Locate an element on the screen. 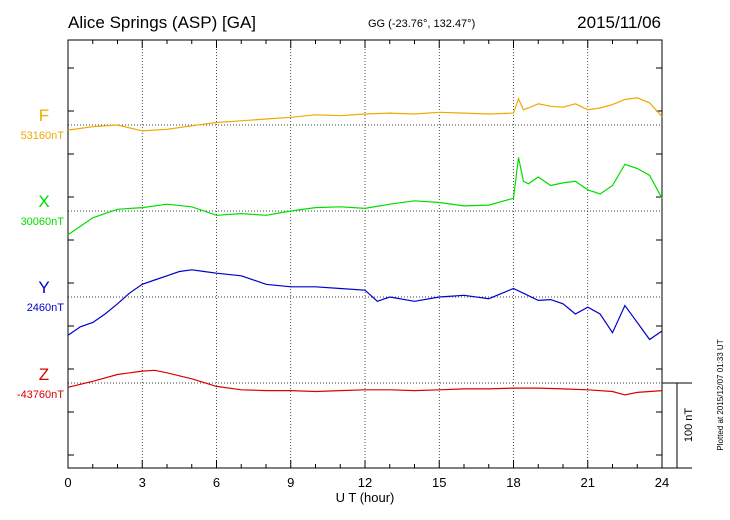 Image resolution: width=730 pixels, height=520 pixels. plotted-timestamp: Plotted at 2015/12/07 01:33 UT is located at coordinates (720, 394).